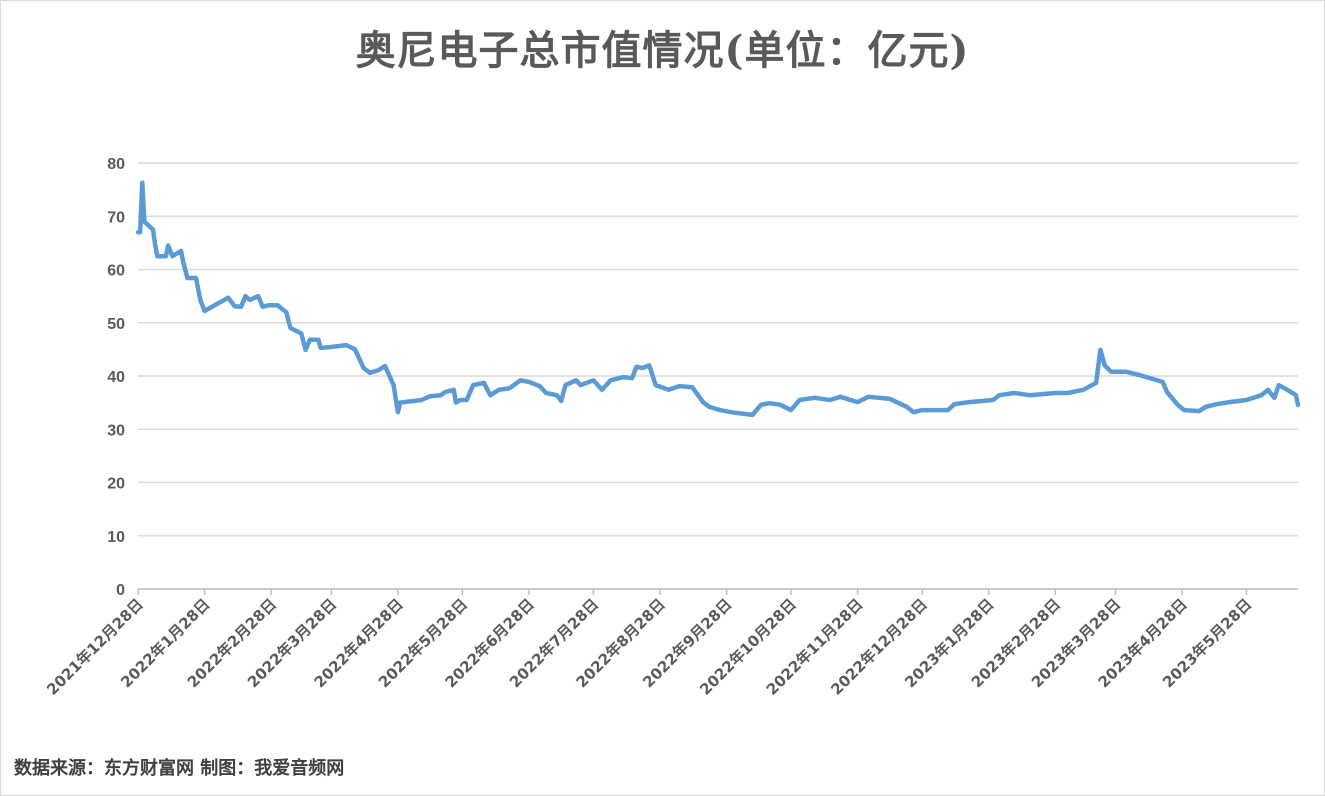 This screenshot has width=1325, height=796. I want to click on y-tick-label: 40, so click(116, 377).